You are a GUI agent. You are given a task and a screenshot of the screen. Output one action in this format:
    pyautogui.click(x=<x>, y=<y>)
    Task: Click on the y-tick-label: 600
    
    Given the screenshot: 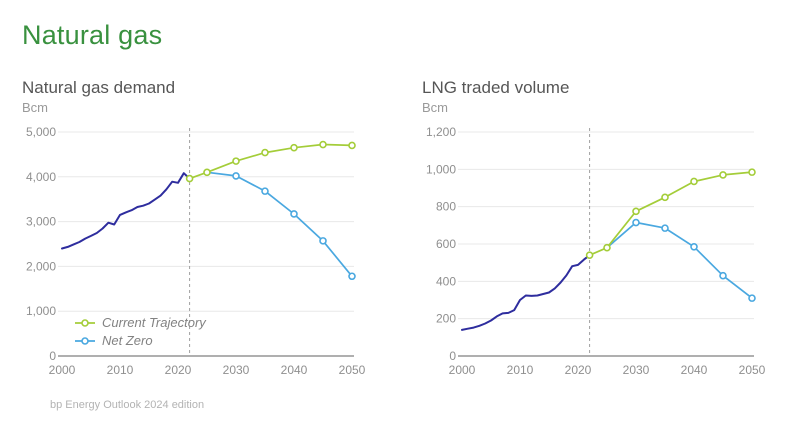 What is the action you would take?
    pyautogui.click(x=446, y=244)
    